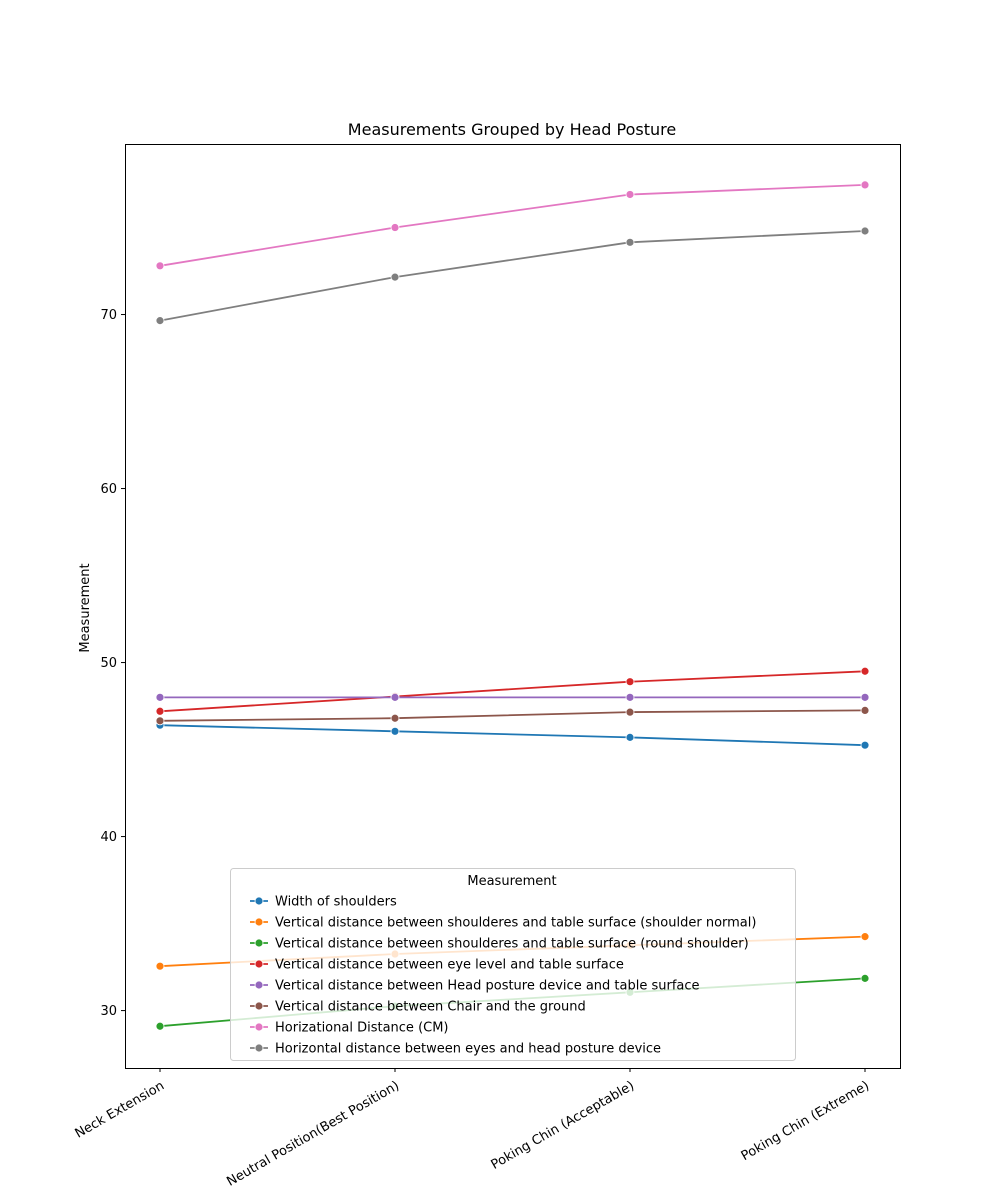 This screenshot has height=1200, width=1000. I want to click on y-tick-label: 50, so click(108, 663).